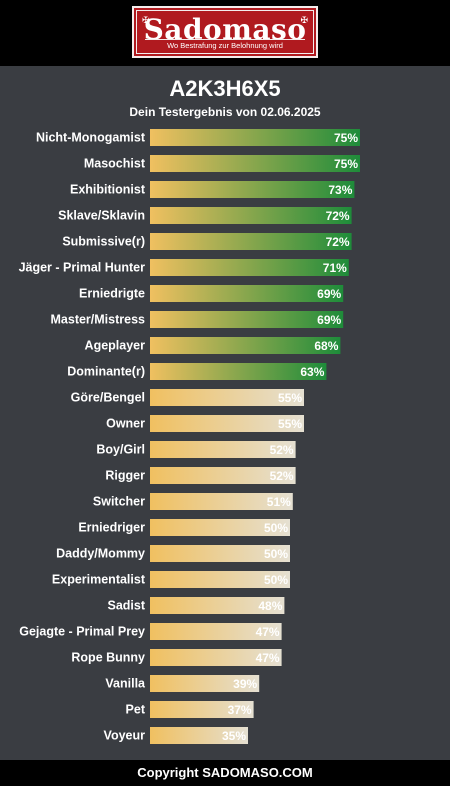 Image resolution: width=450 pixels, height=786 pixels. I want to click on category-label: Submissive(r), so click(103, 242).